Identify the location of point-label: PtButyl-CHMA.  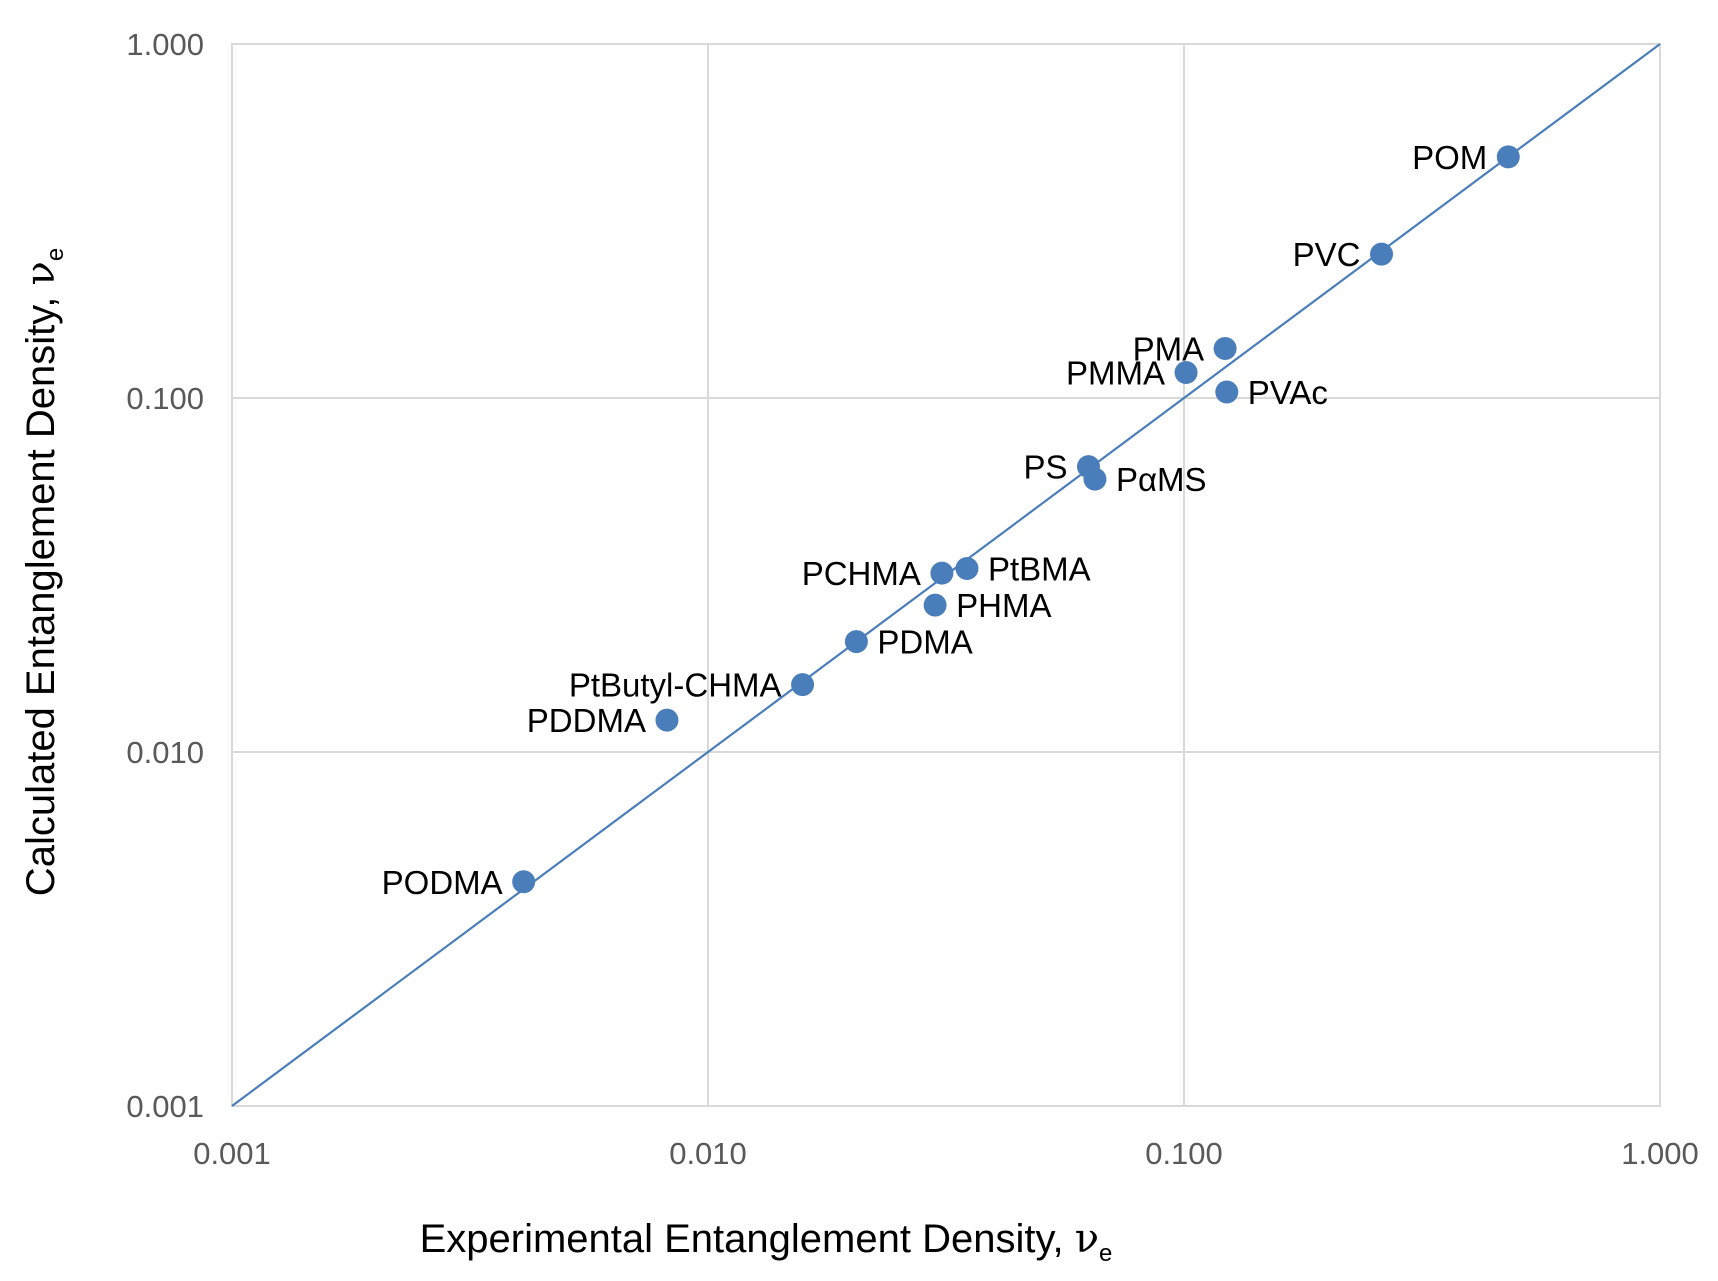
(675, 685).